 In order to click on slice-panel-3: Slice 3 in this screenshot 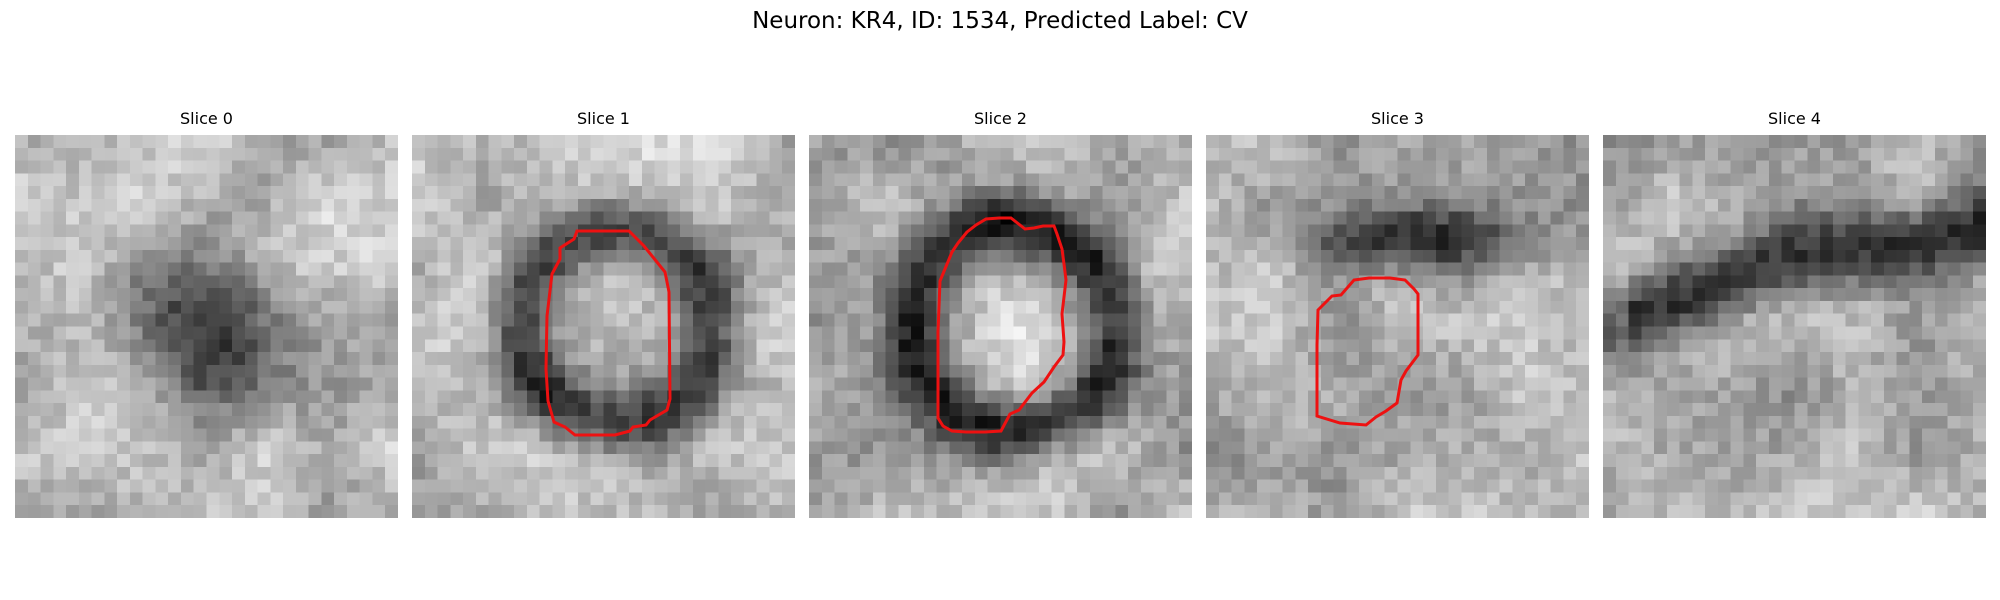, I will do `click(1397, 313)`.